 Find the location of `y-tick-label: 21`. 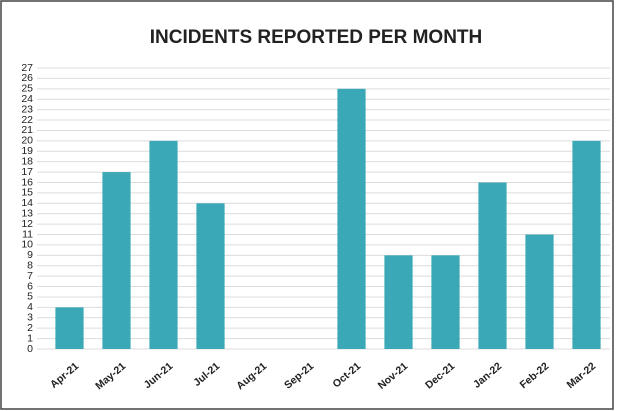

y-tick-label: 21 is located at coordinates (27, 130).